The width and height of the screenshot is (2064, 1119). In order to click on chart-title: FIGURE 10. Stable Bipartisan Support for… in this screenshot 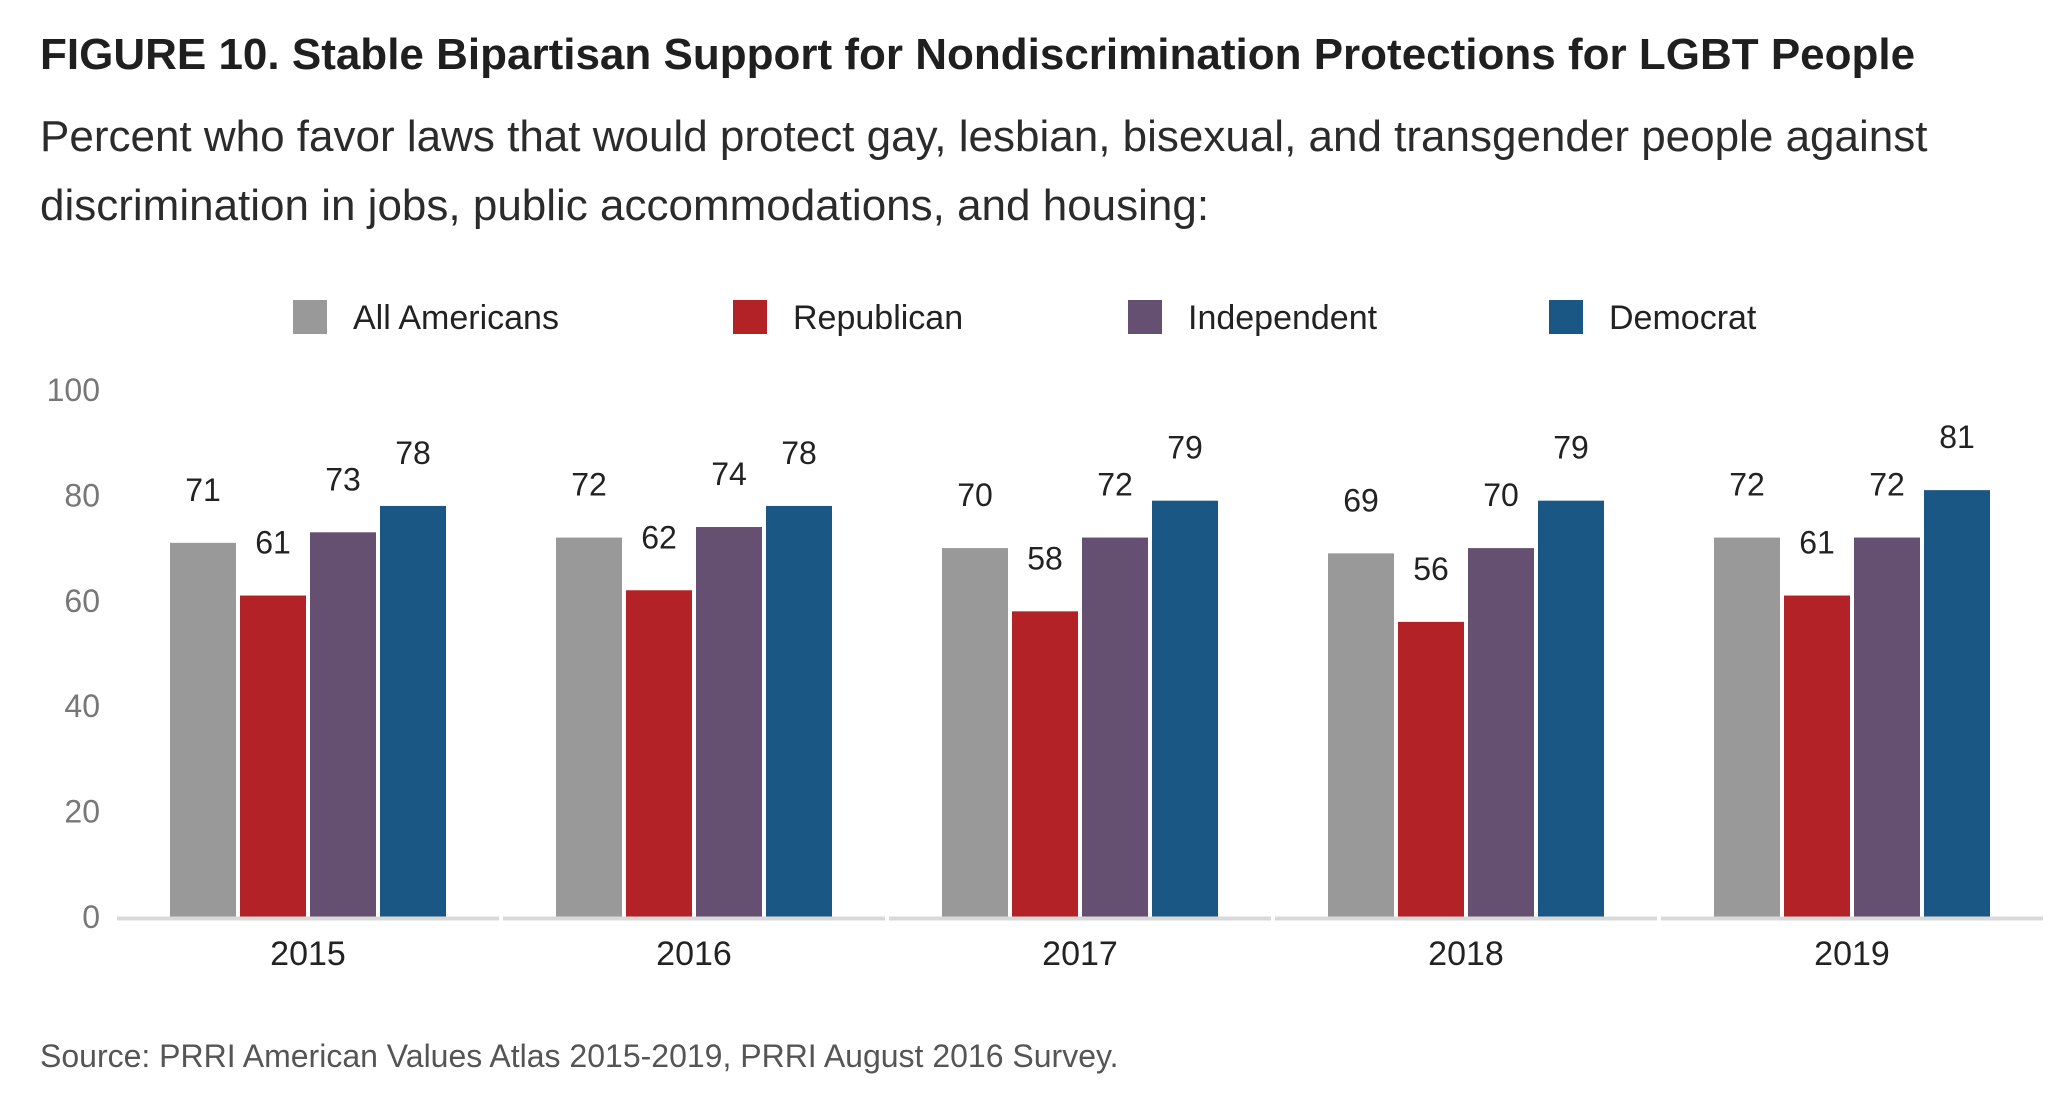, I will do `click(978, 54)`.